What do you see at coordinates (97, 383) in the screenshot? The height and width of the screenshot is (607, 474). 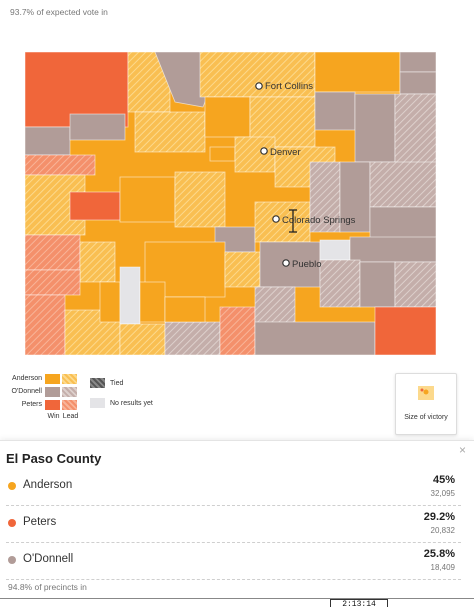 I see `swatch-tied` at bounding box center [97, 383].